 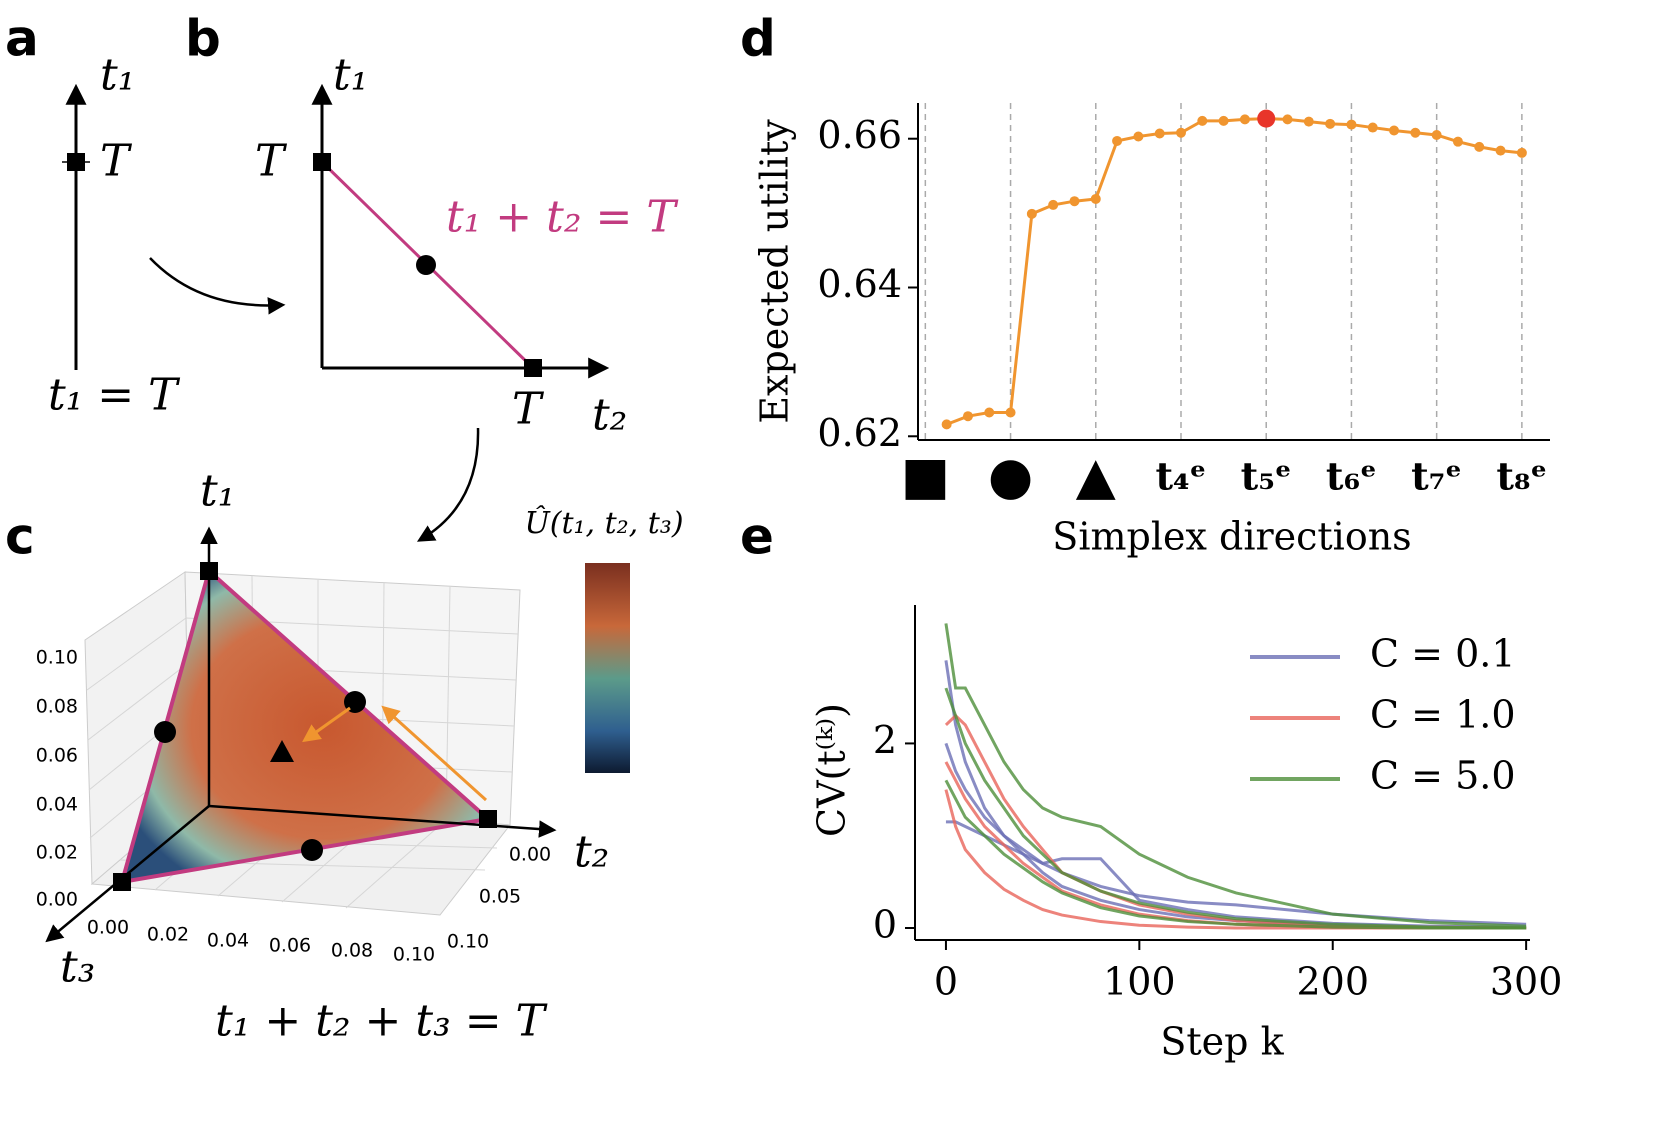 What do you see at coordinates (381, 1021) in the screenshot?
I see `equation: t₁ + t₂ + t₃ = T` at bounding box center [381, 1021].